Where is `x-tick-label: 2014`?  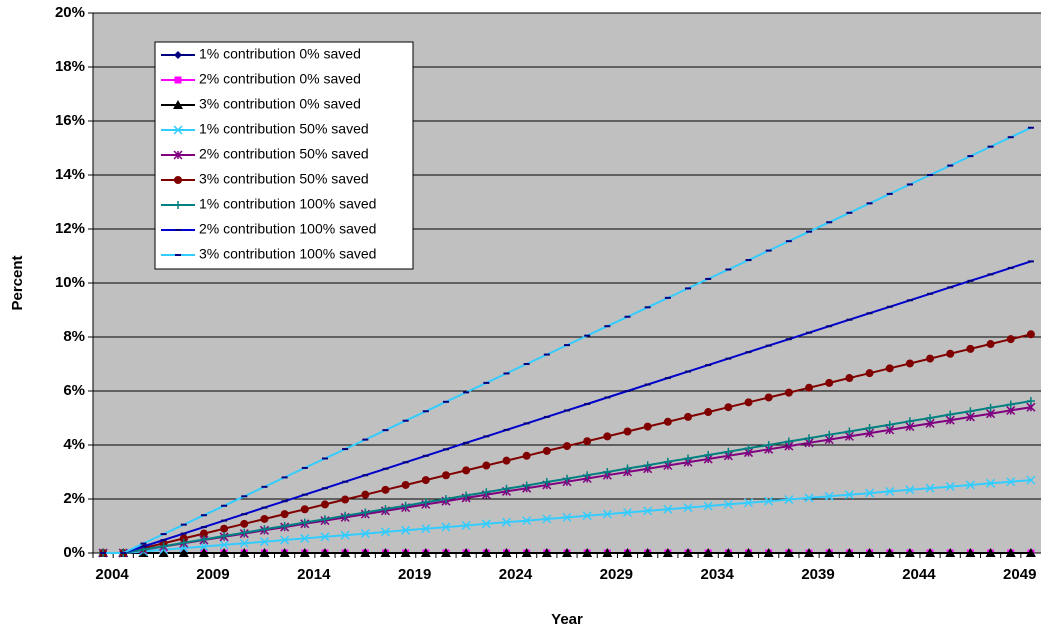 x-tick-label: 2014 is located at coordinates (314, 574).